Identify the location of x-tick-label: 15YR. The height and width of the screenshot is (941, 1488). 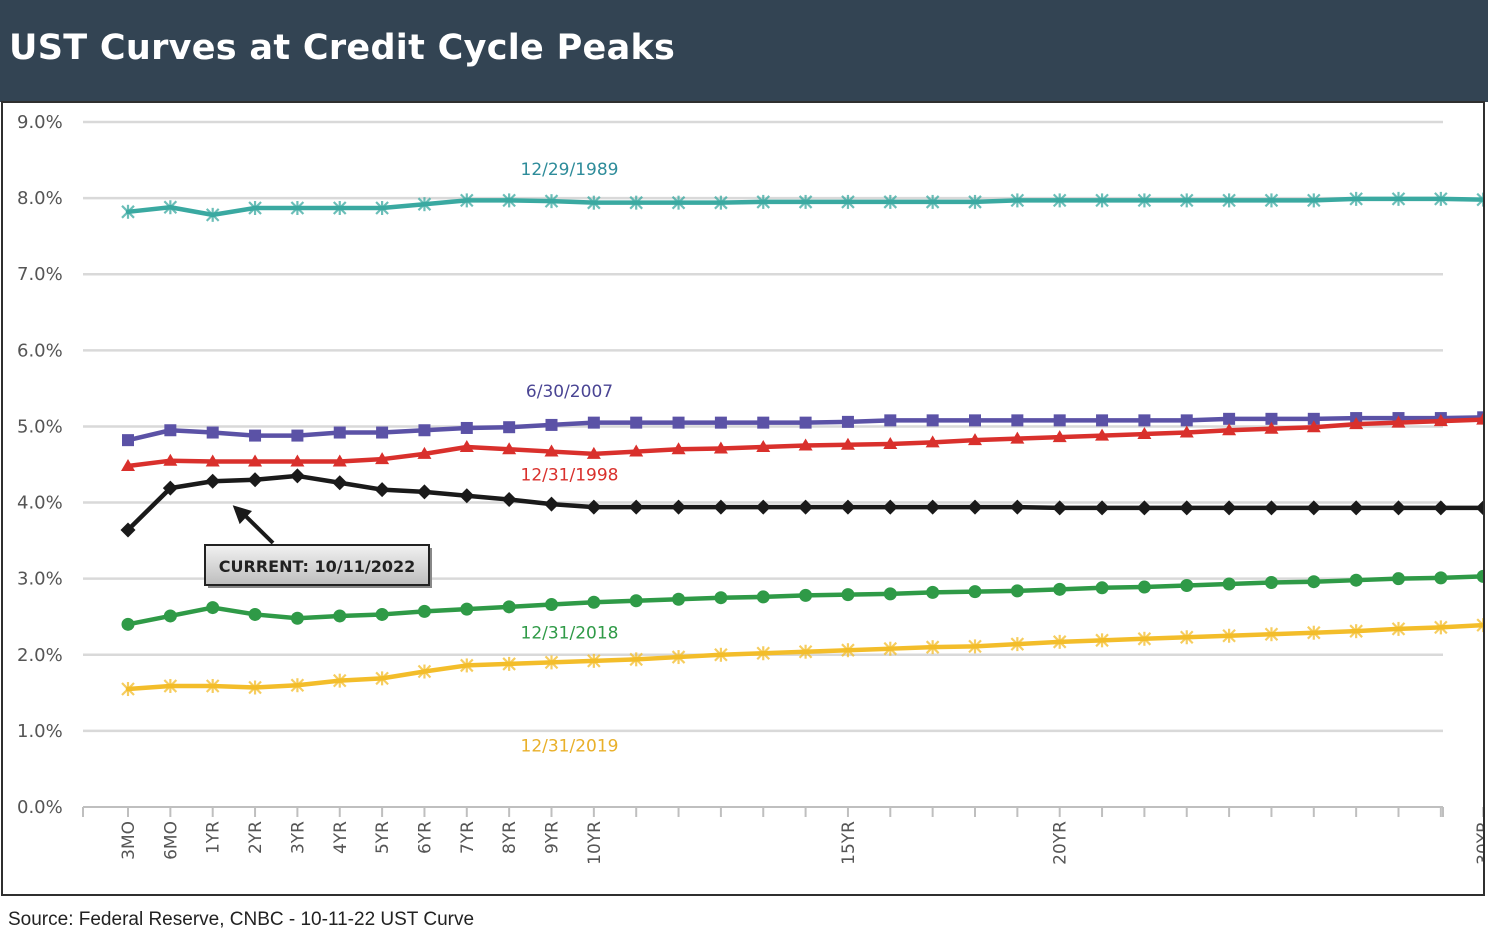
(849, 843).